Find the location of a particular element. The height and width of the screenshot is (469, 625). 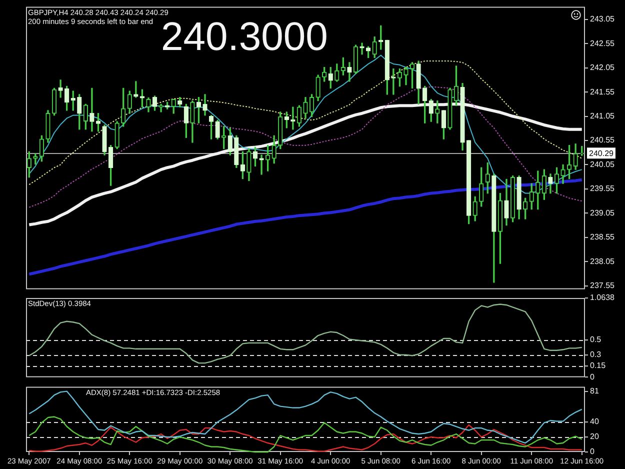

y-tick-label: 238.55 is located at coordinates (603, 237).